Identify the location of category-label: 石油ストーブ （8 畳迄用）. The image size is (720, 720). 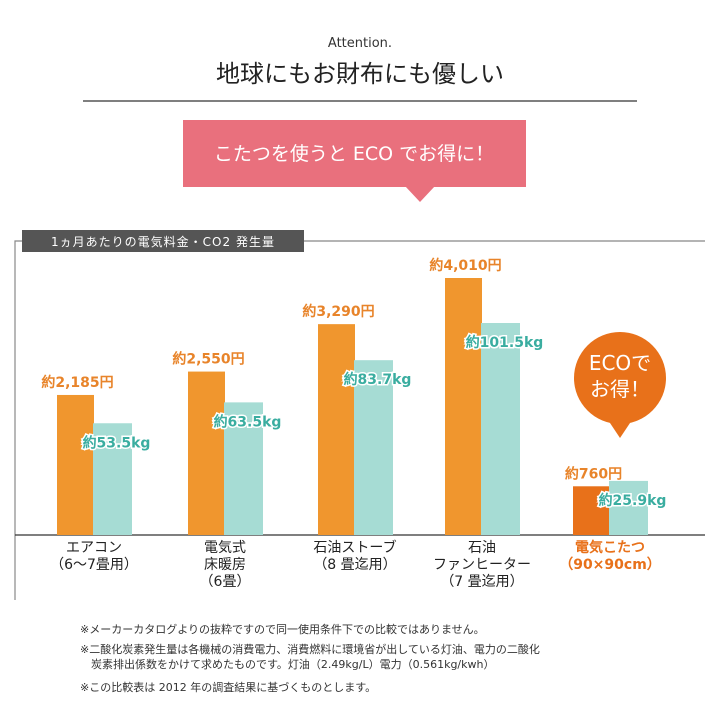
(355, 556).